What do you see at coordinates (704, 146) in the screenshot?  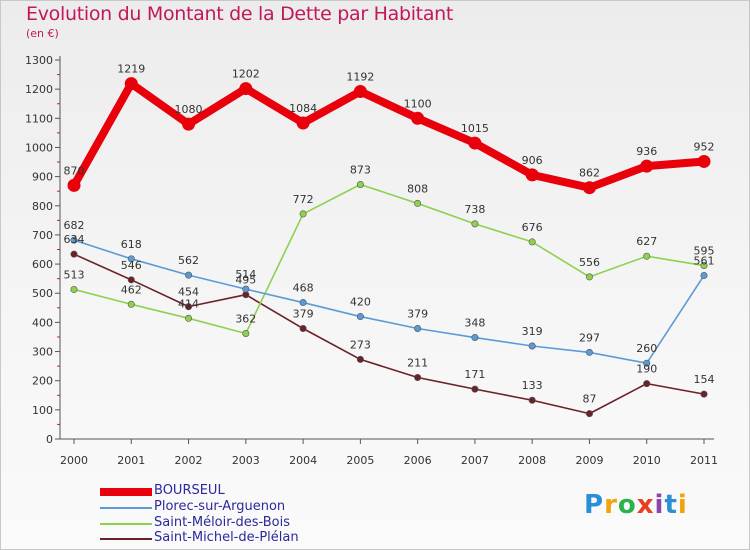 I see `data-label: 952` at bounding box center [704, 146].